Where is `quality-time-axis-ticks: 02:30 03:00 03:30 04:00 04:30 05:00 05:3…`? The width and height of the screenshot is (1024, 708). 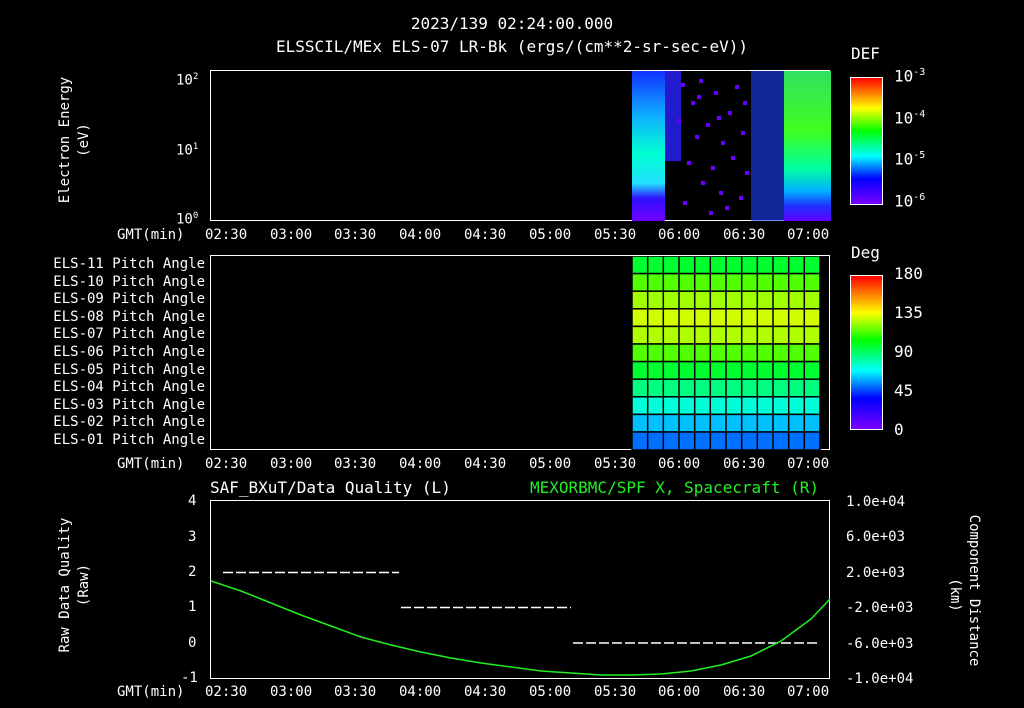
quality-time-axis-ticks: 02:30 03:00 03:30 04:00 04:30 05:00 05:3… is located at coordinates (517, 692).